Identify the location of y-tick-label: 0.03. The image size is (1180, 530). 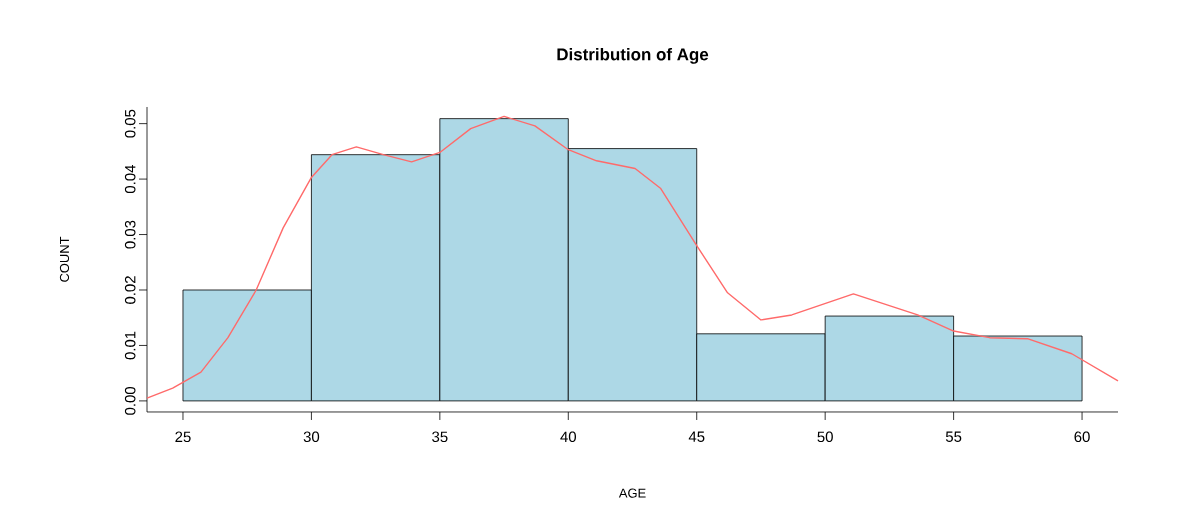
(130, 234).